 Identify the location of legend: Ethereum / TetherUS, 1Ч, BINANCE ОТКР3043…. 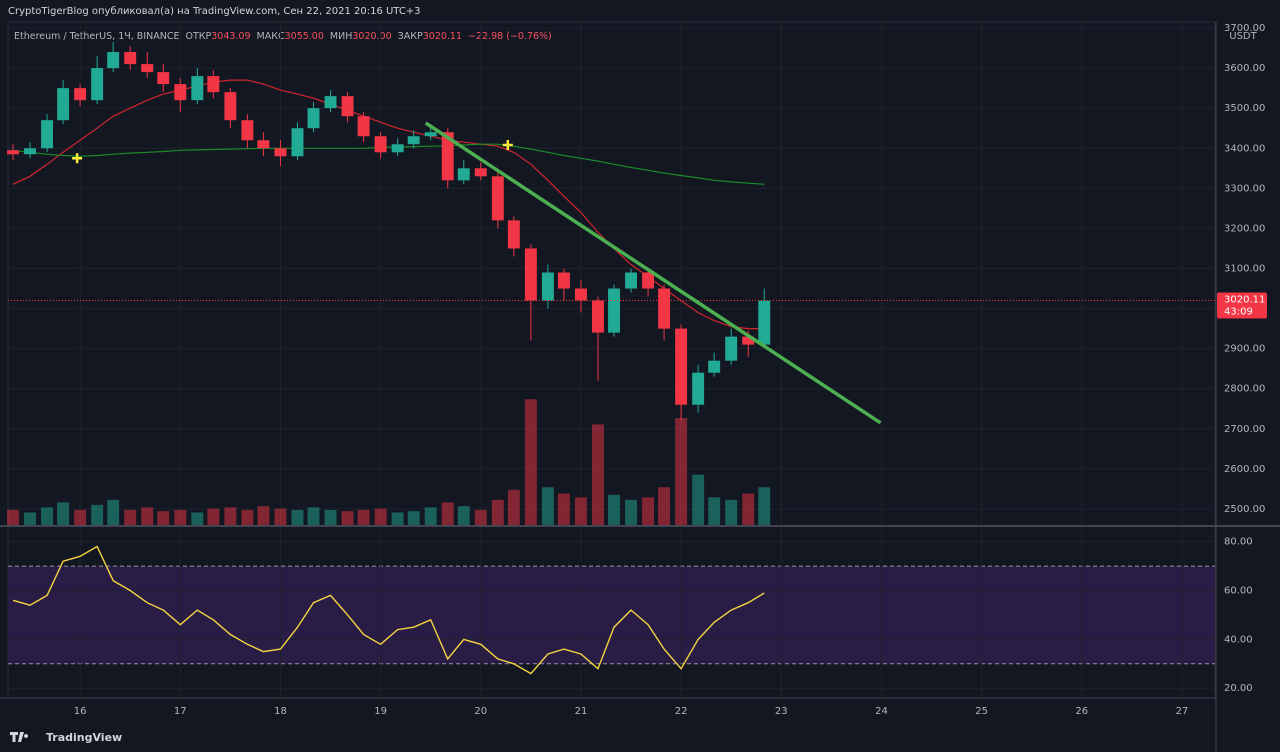
(283, 36).